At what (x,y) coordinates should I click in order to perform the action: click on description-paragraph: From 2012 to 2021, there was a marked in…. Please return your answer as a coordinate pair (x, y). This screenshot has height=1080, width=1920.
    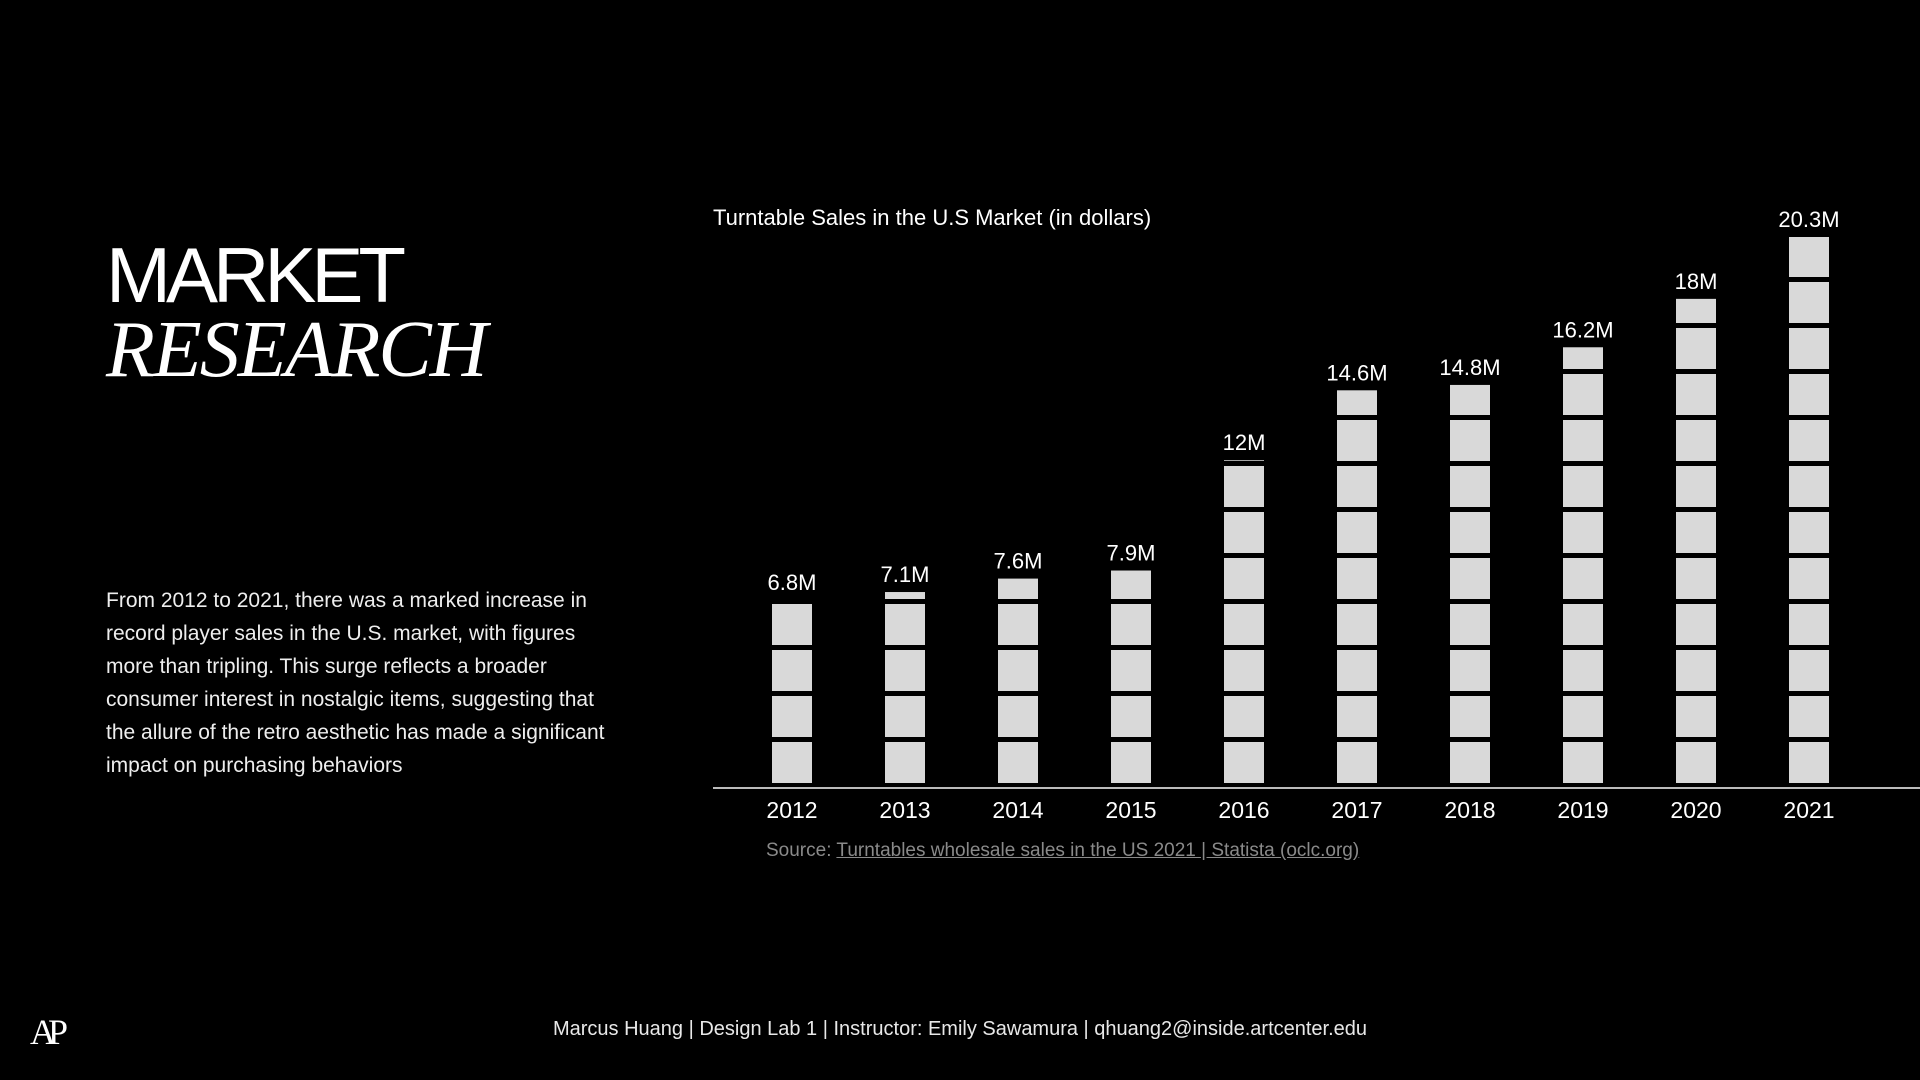
    Looking at the image, I should click on (355, 683).